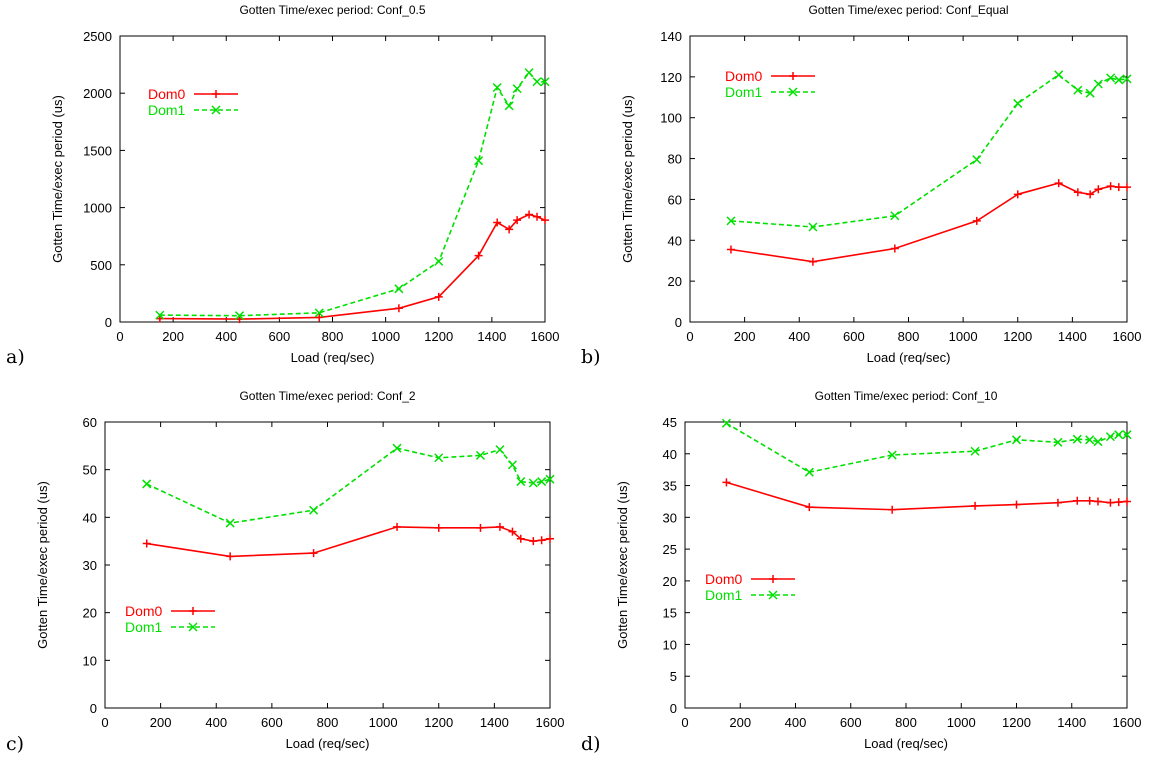 This screenshot has height=764, width=1151. Describe the element at coordinates (793, 76) in the screenshot. I see `legend-marker-dom0` at that location.